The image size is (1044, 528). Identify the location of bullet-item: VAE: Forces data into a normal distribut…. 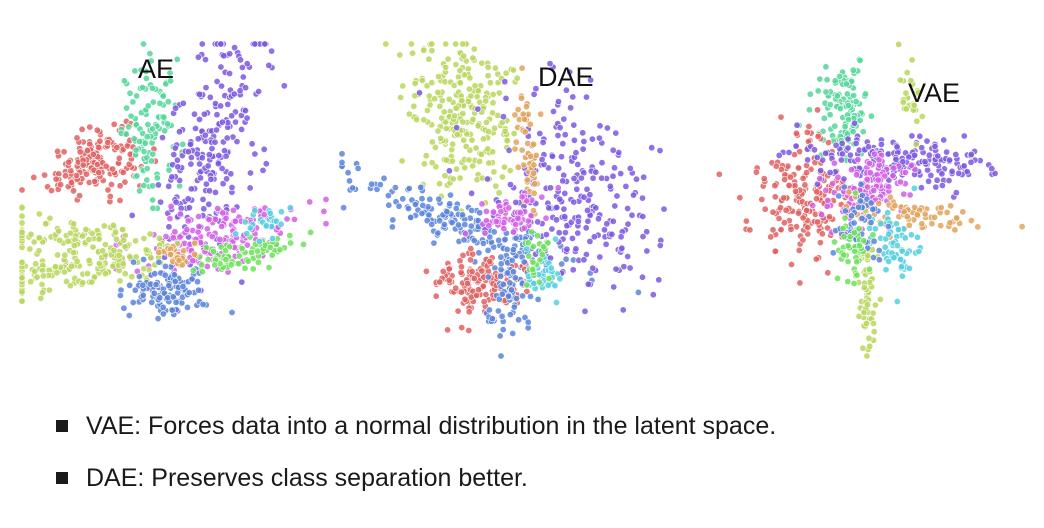
(416, 426).